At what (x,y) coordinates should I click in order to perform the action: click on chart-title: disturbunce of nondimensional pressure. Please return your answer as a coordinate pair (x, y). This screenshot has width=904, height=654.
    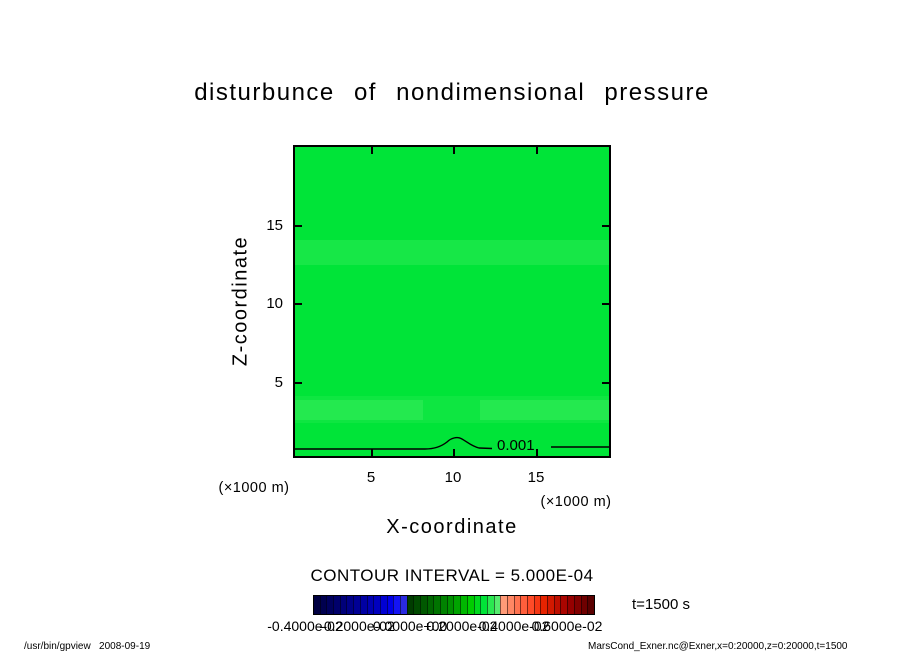
    Looking at the image, I should click on (452, 92).